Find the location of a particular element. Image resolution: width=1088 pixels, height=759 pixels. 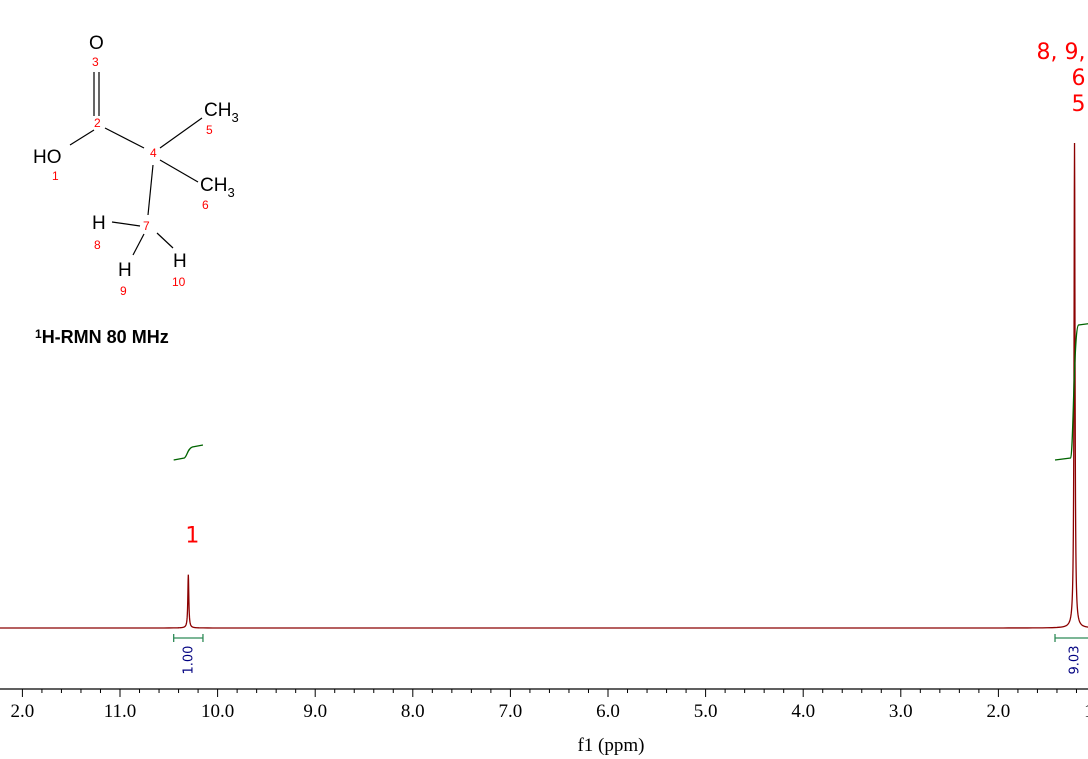

methyl-5-symbol: CH is located at coordinates (217, 110).